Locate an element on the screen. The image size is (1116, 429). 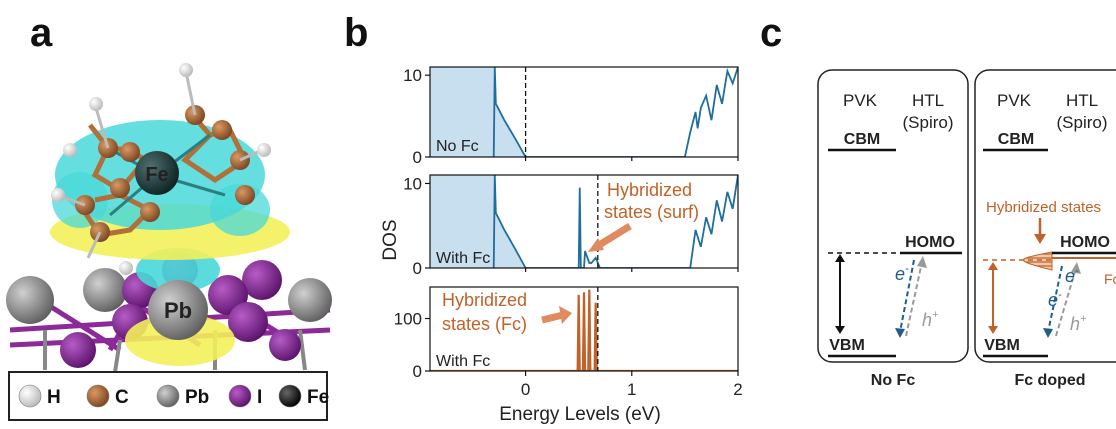
hole-path-left is located at coordinates (914, 299).